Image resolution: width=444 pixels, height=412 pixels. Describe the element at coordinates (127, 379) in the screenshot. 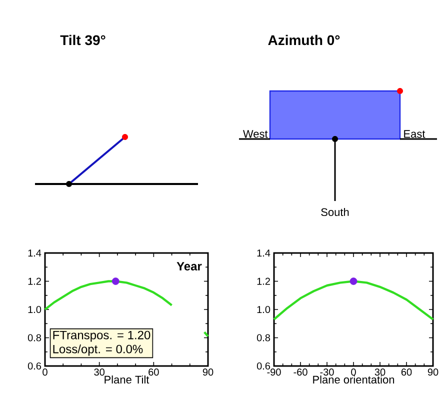

I see `x-axis-title: Plane Tilt` at that location.